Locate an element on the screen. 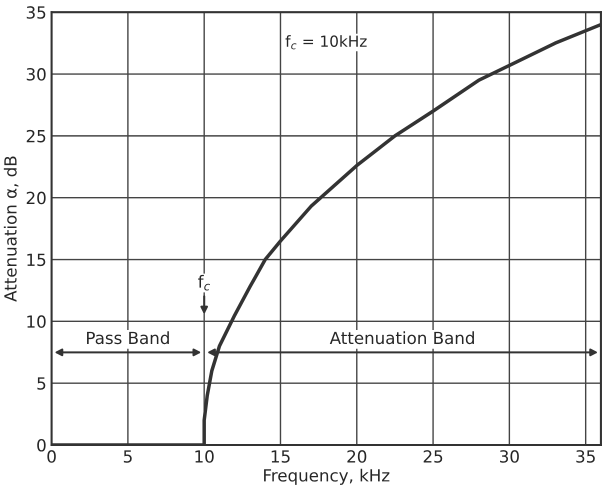  x-tick-label: 5 is located at coordinates (128, 456).